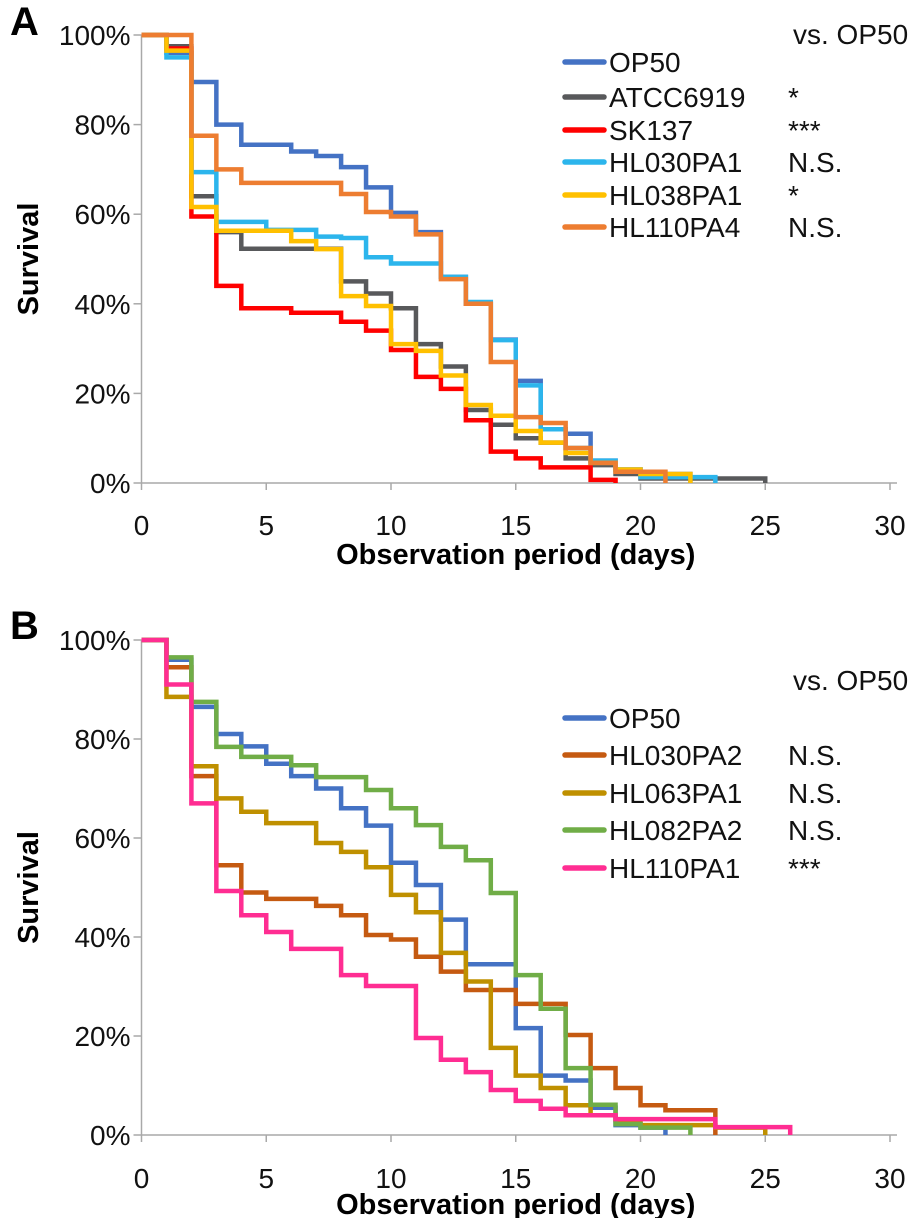 This screenshot has height=1218, width=912. Describe the element at coordinates (675, 793) in the screenshot. I see `legend-label-hl063pa1: HL063PA1` at that location.